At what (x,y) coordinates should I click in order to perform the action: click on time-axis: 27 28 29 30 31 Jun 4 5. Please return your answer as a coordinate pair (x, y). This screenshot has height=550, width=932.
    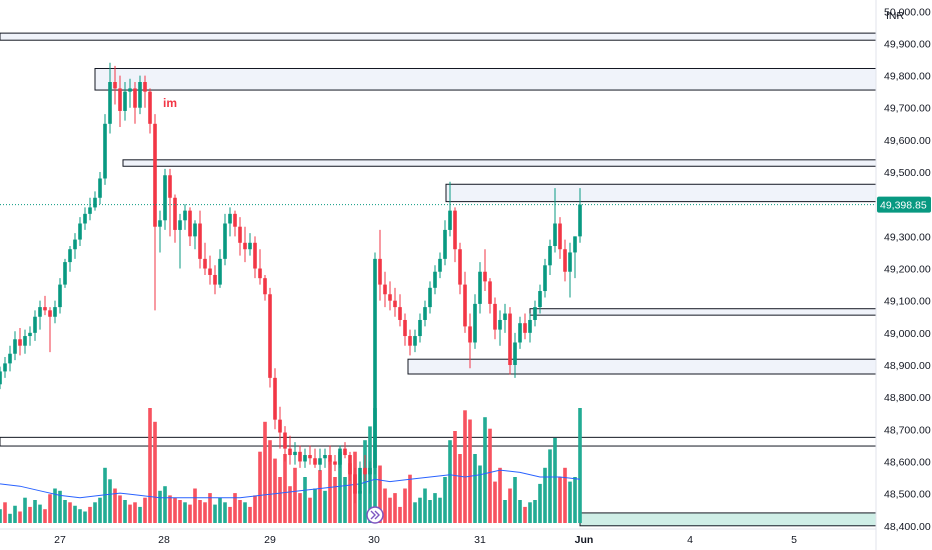
    Looking at the image, I should click on (438, 537).